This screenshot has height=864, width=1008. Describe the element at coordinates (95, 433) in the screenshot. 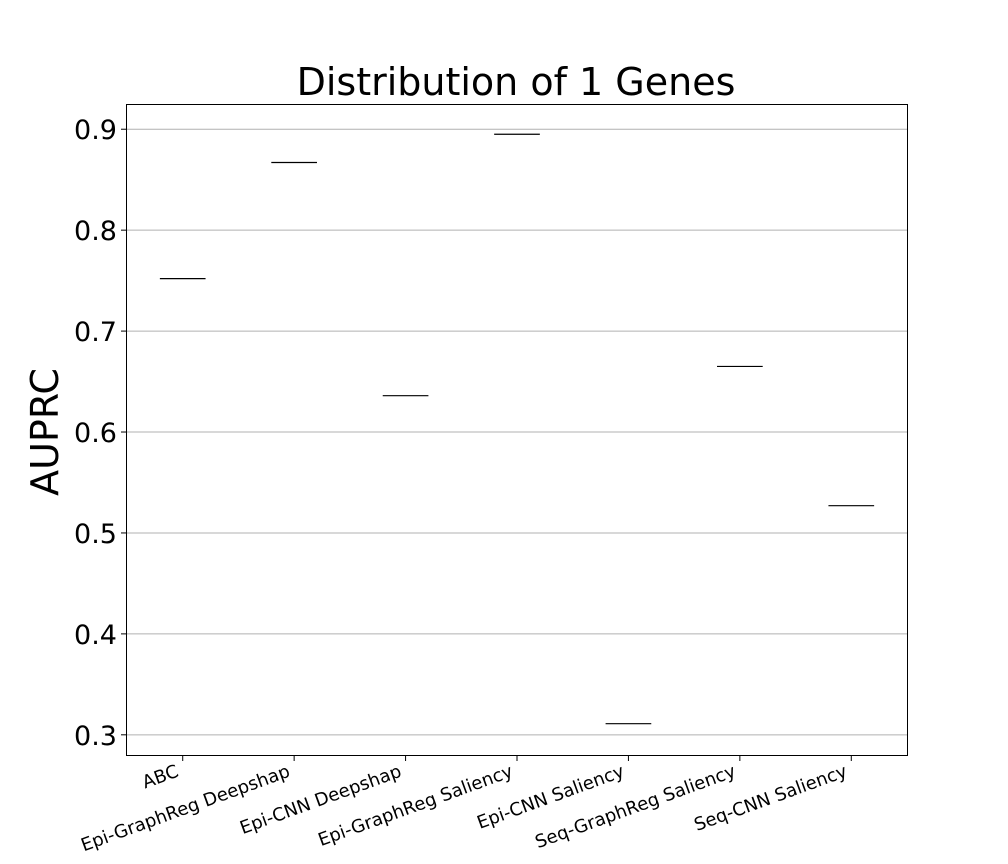

I see `y-tick-label-3: 0.6` at that location.